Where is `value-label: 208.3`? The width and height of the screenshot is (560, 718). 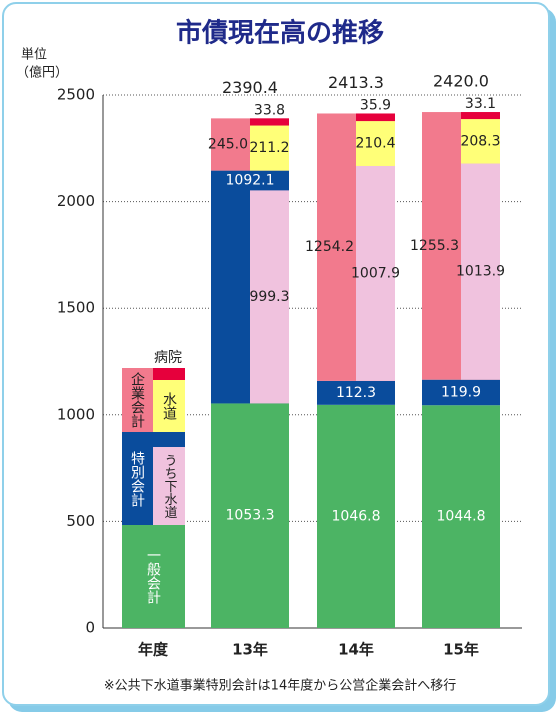 value-label: 208.3 is located at coordinates (480, 141).